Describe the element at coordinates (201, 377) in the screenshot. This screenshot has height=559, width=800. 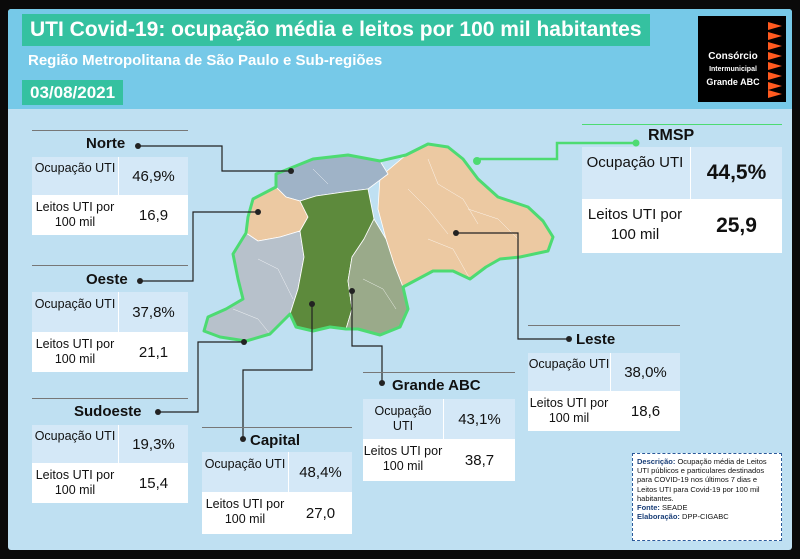
I see `leader-sudoeste` at that location.